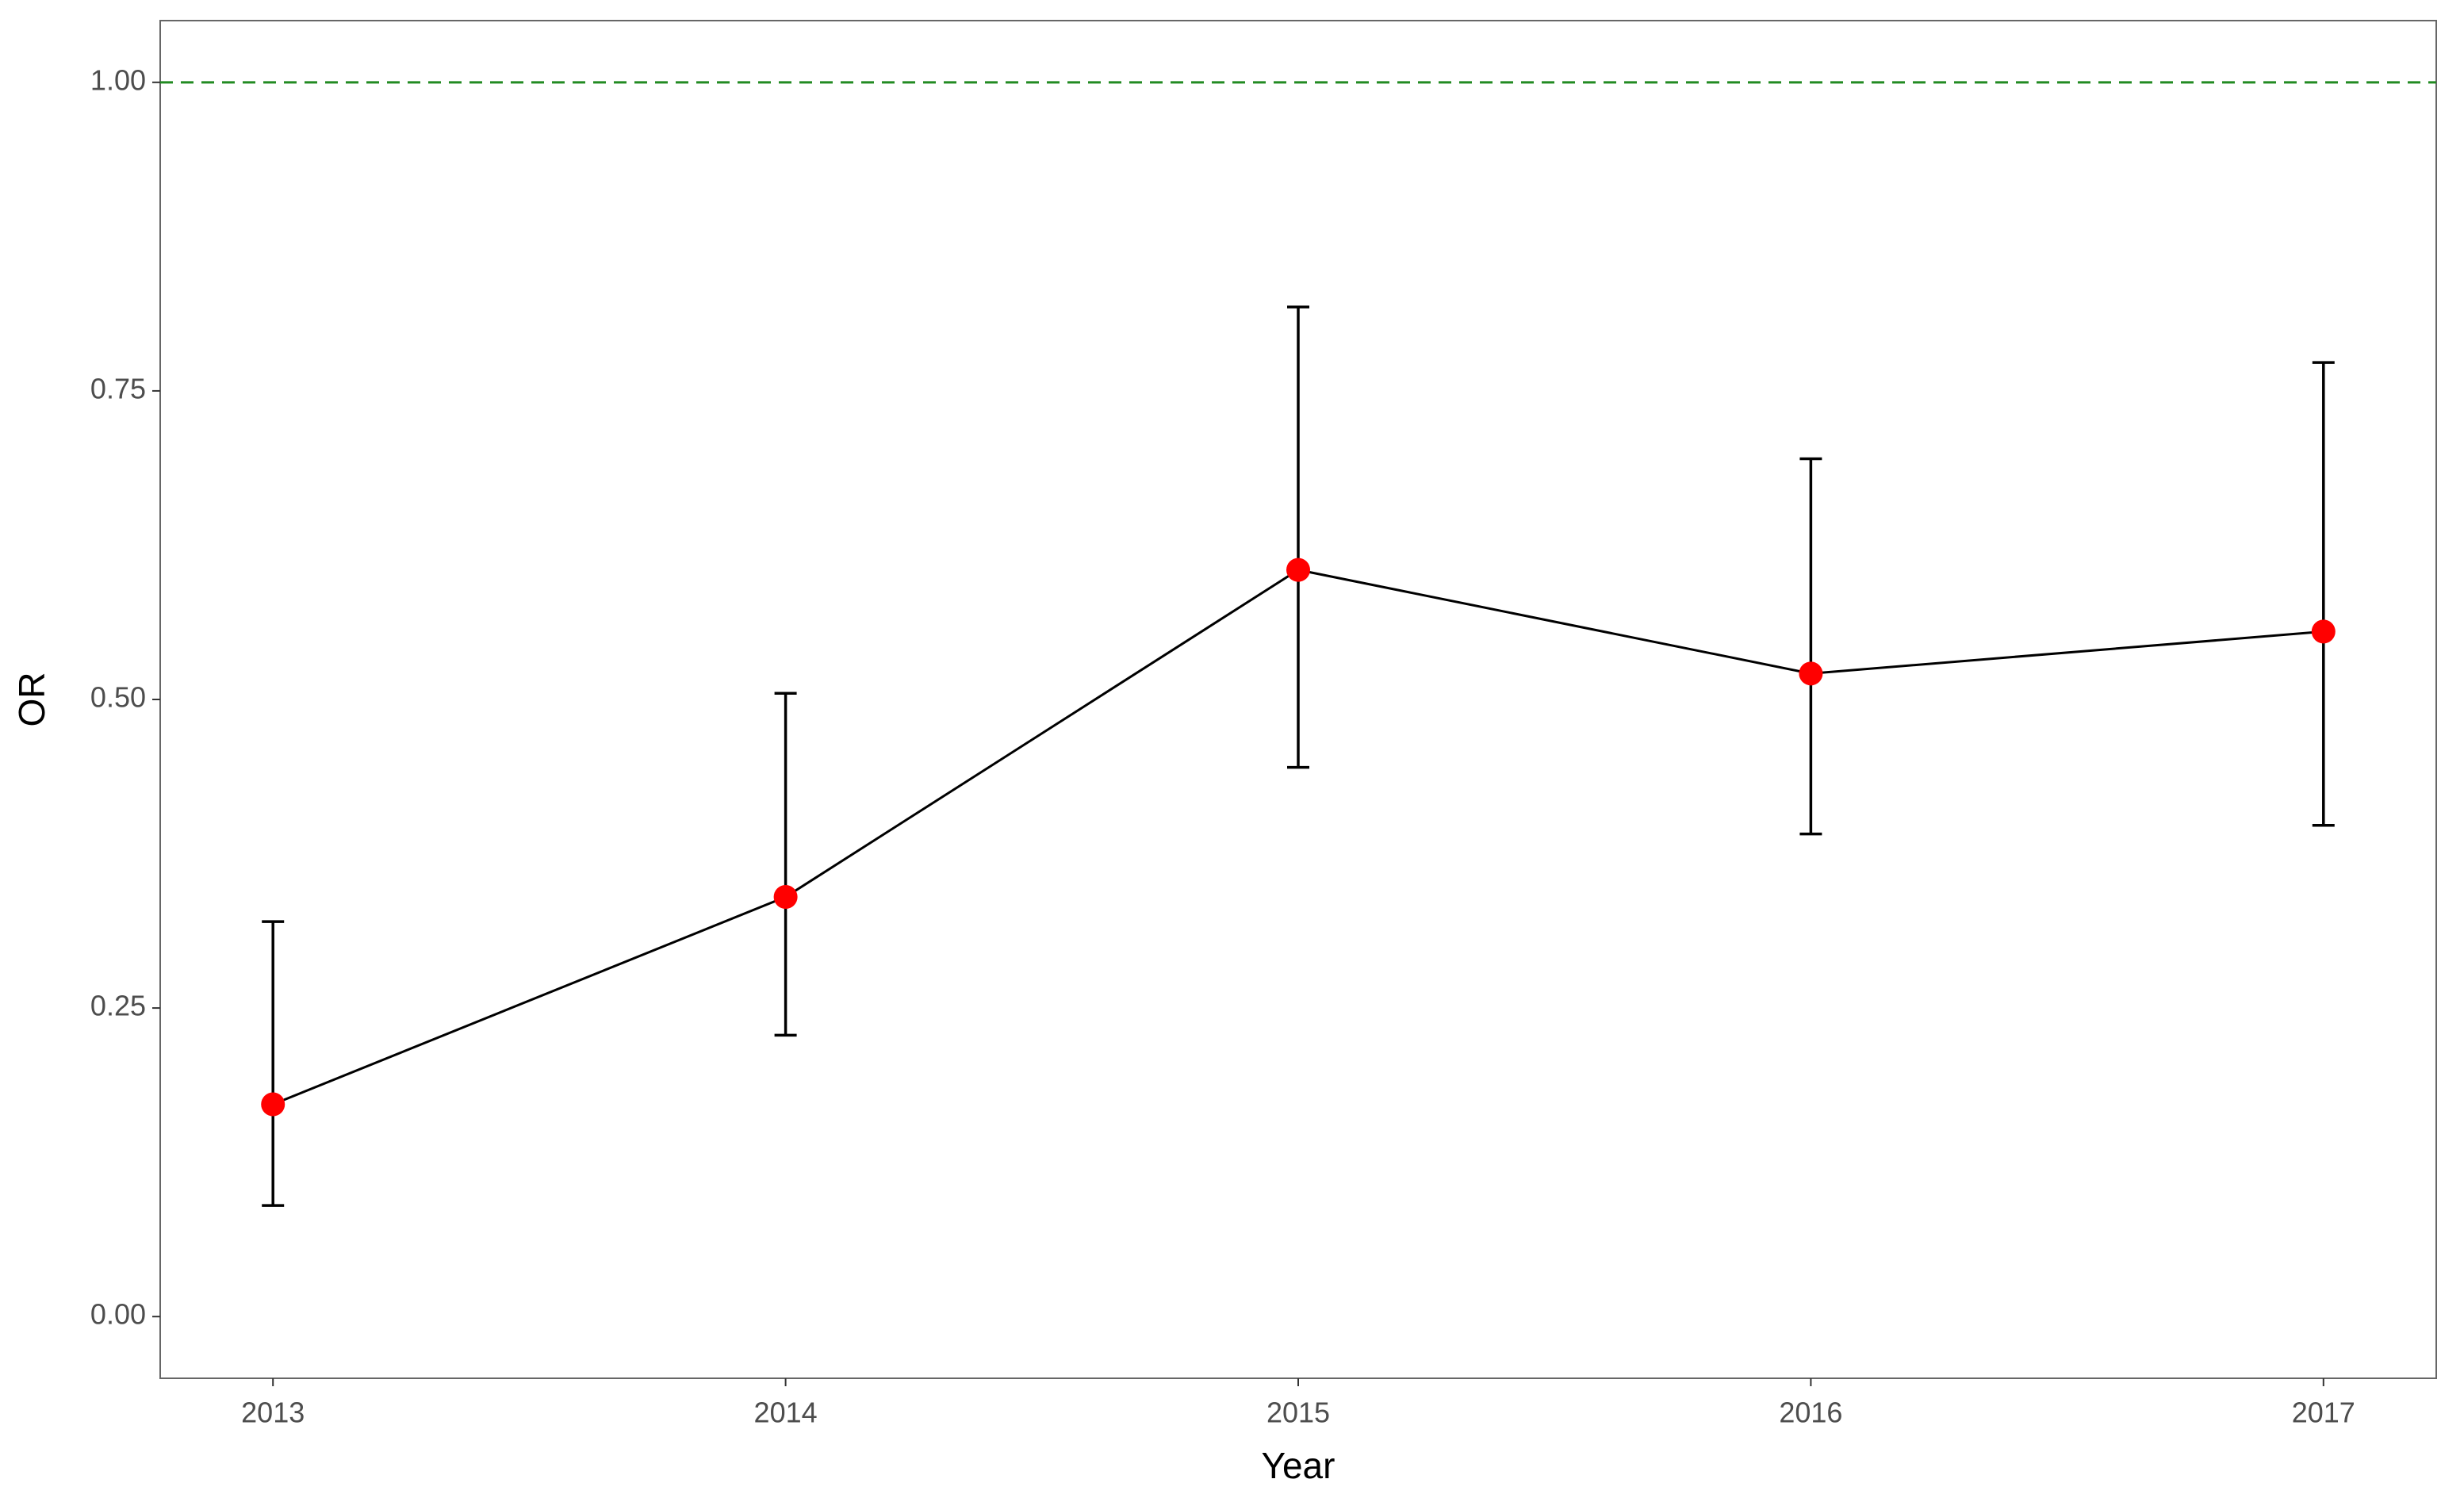 Image resolution: width=2464 pixels, height=1502 pixels. What do you see at coordinates (1298, 1465) in the screenshot?
I see `x-axis-title: Year` at bounding box center [1298, 1465].